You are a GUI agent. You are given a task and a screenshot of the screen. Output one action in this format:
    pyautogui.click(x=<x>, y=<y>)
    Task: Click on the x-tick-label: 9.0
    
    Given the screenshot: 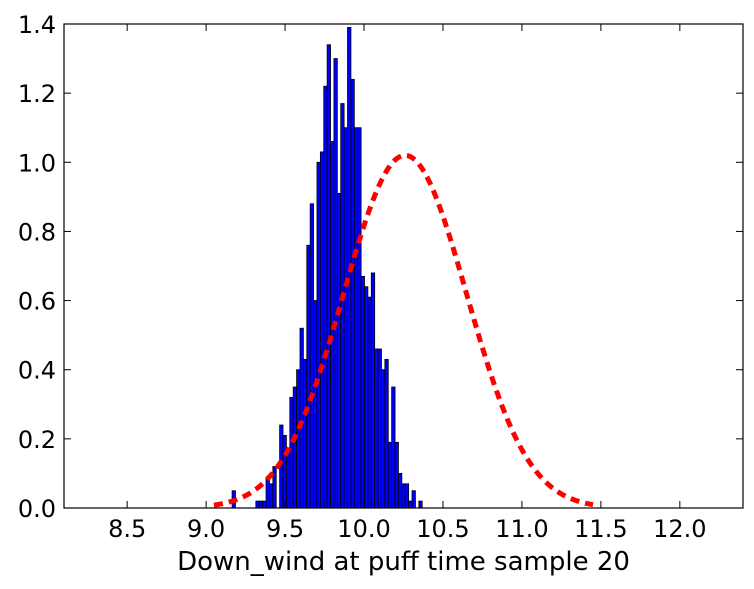 What is the action you would take?
    pyautogui.click(x=206, y=529)
    